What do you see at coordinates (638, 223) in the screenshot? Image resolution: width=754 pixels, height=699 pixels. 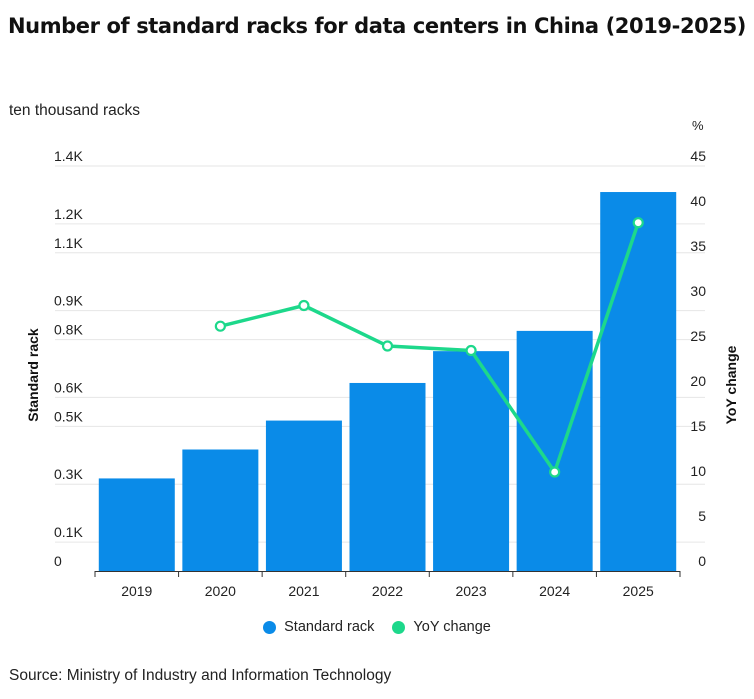 I see `yoy-point-2025` at bounding box center [638, 223].